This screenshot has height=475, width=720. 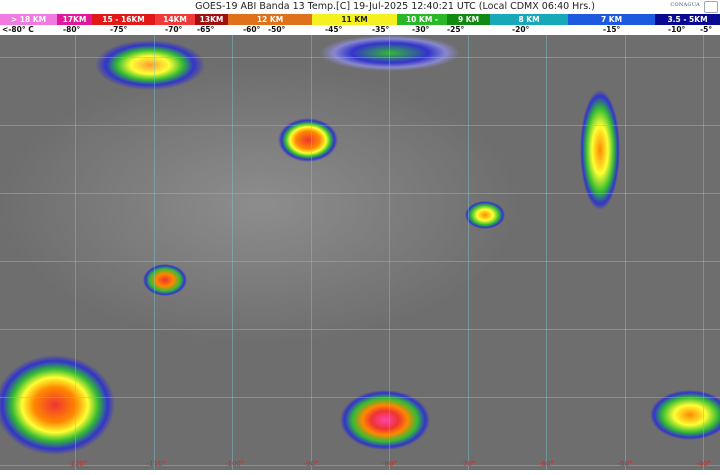 I want to click on temperature-label: -25°, so click(x=456, y=29).